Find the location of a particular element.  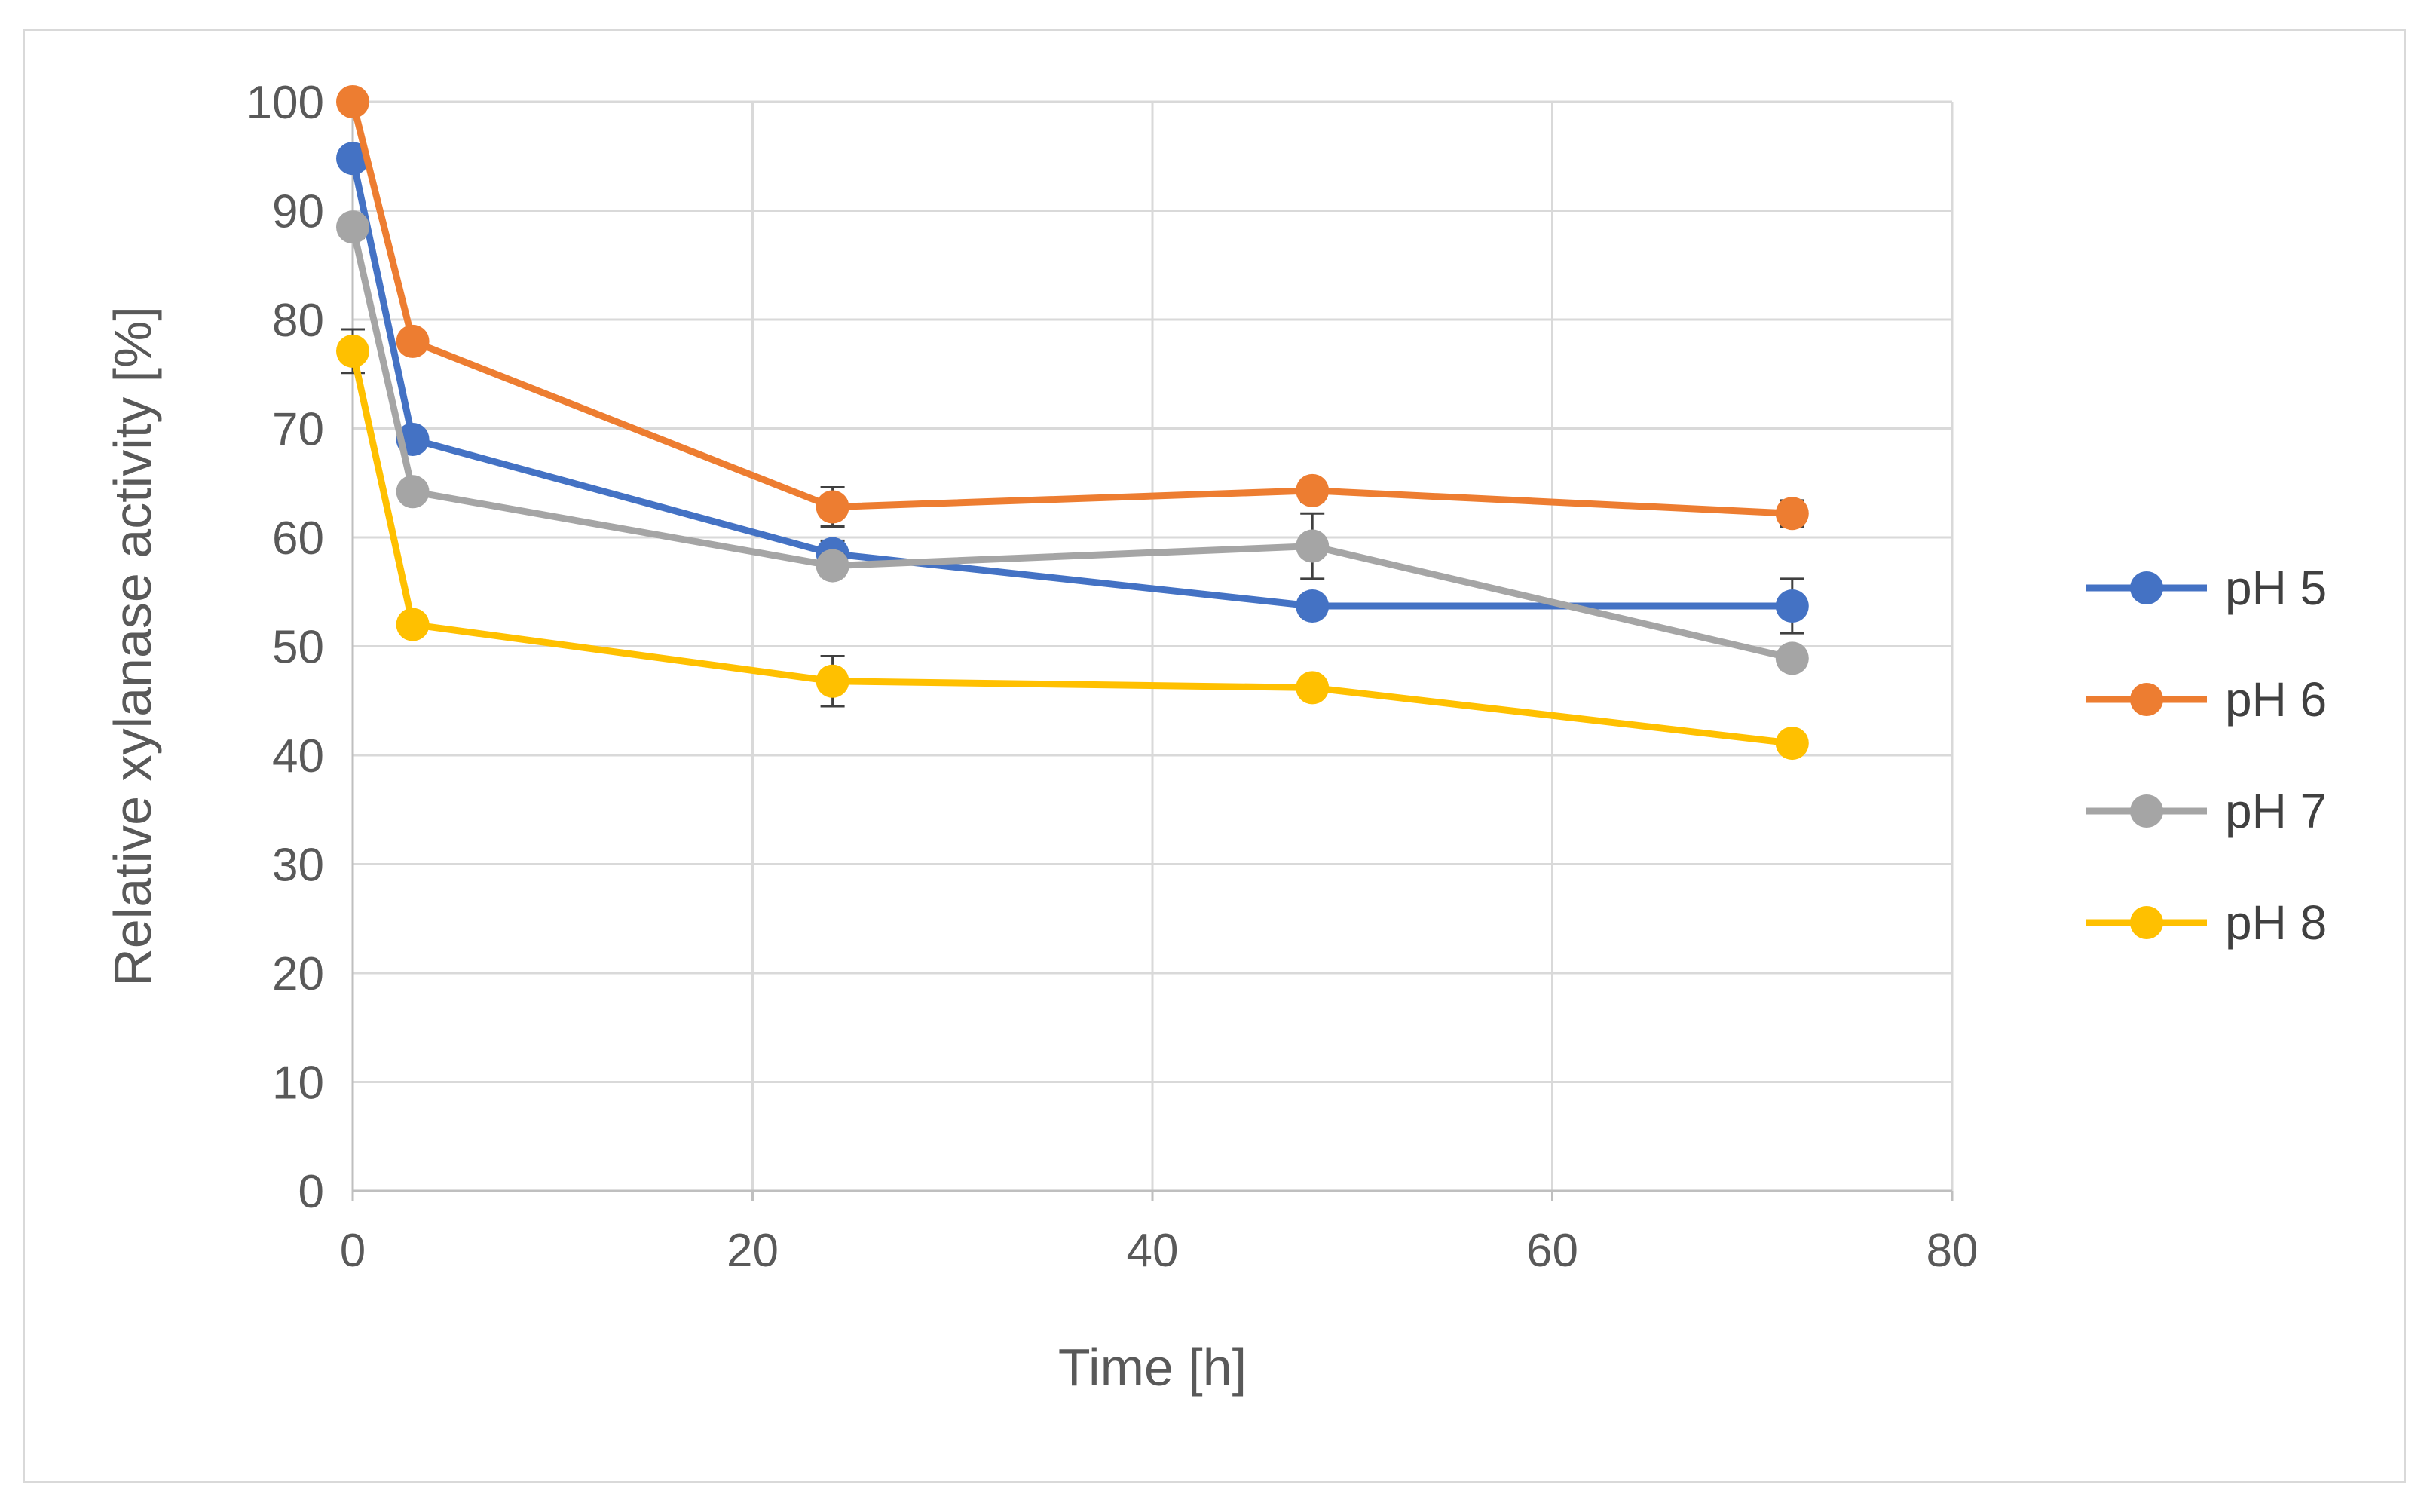

legend-label: pH 5 is located at coordinates (2276, 588).